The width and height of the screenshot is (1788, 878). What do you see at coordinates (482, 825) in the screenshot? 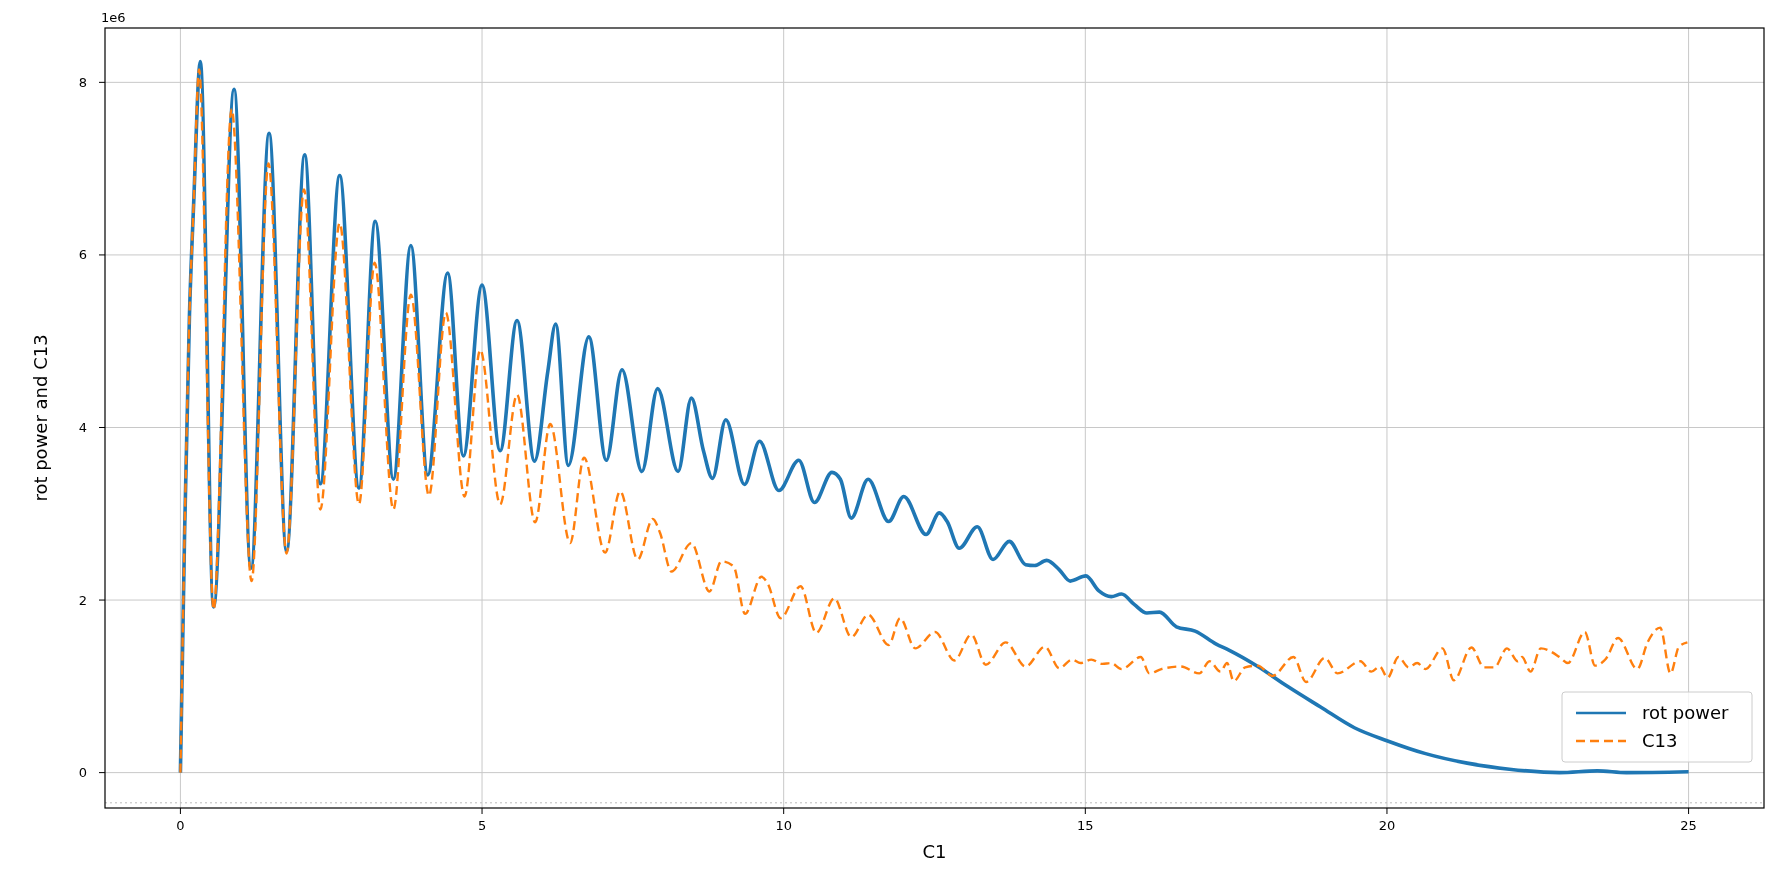
I see `x-tick-label: 5` at bounding box center [482, 825].